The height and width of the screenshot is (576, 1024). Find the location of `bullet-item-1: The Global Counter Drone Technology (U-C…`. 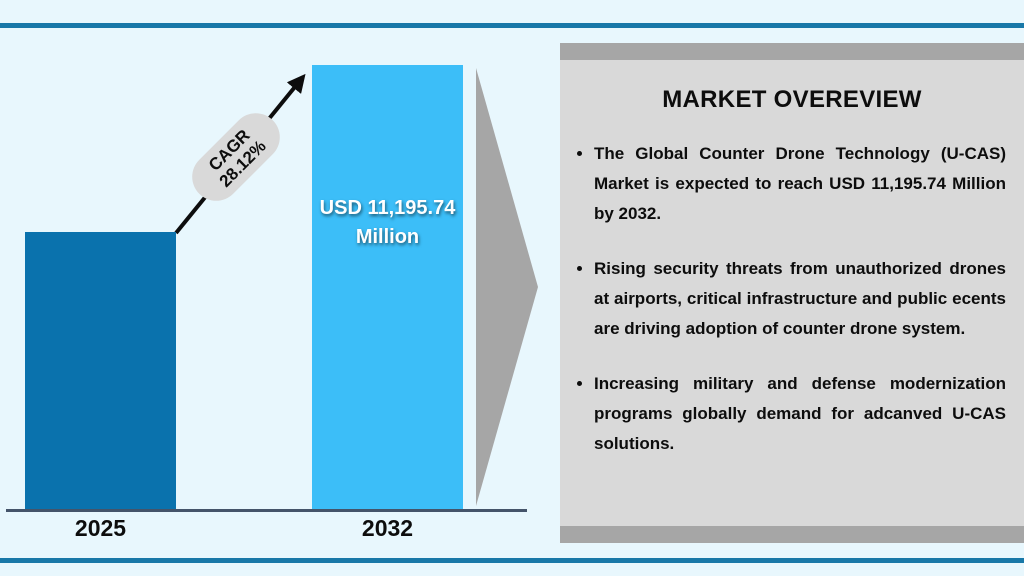

bullet-item-1: The Global Counter Drone Technology (U-C… is located at coordinates (800, 184).